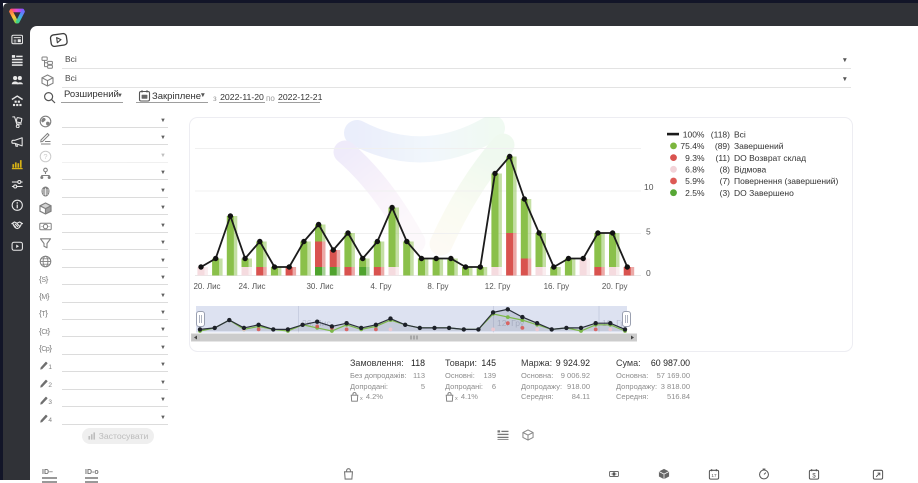 The width and height of the screenshot is (918, 483). Describe the element at coordinates (437, 286) in the screenshot. I see `svg-text: 8. Гру` at that location.